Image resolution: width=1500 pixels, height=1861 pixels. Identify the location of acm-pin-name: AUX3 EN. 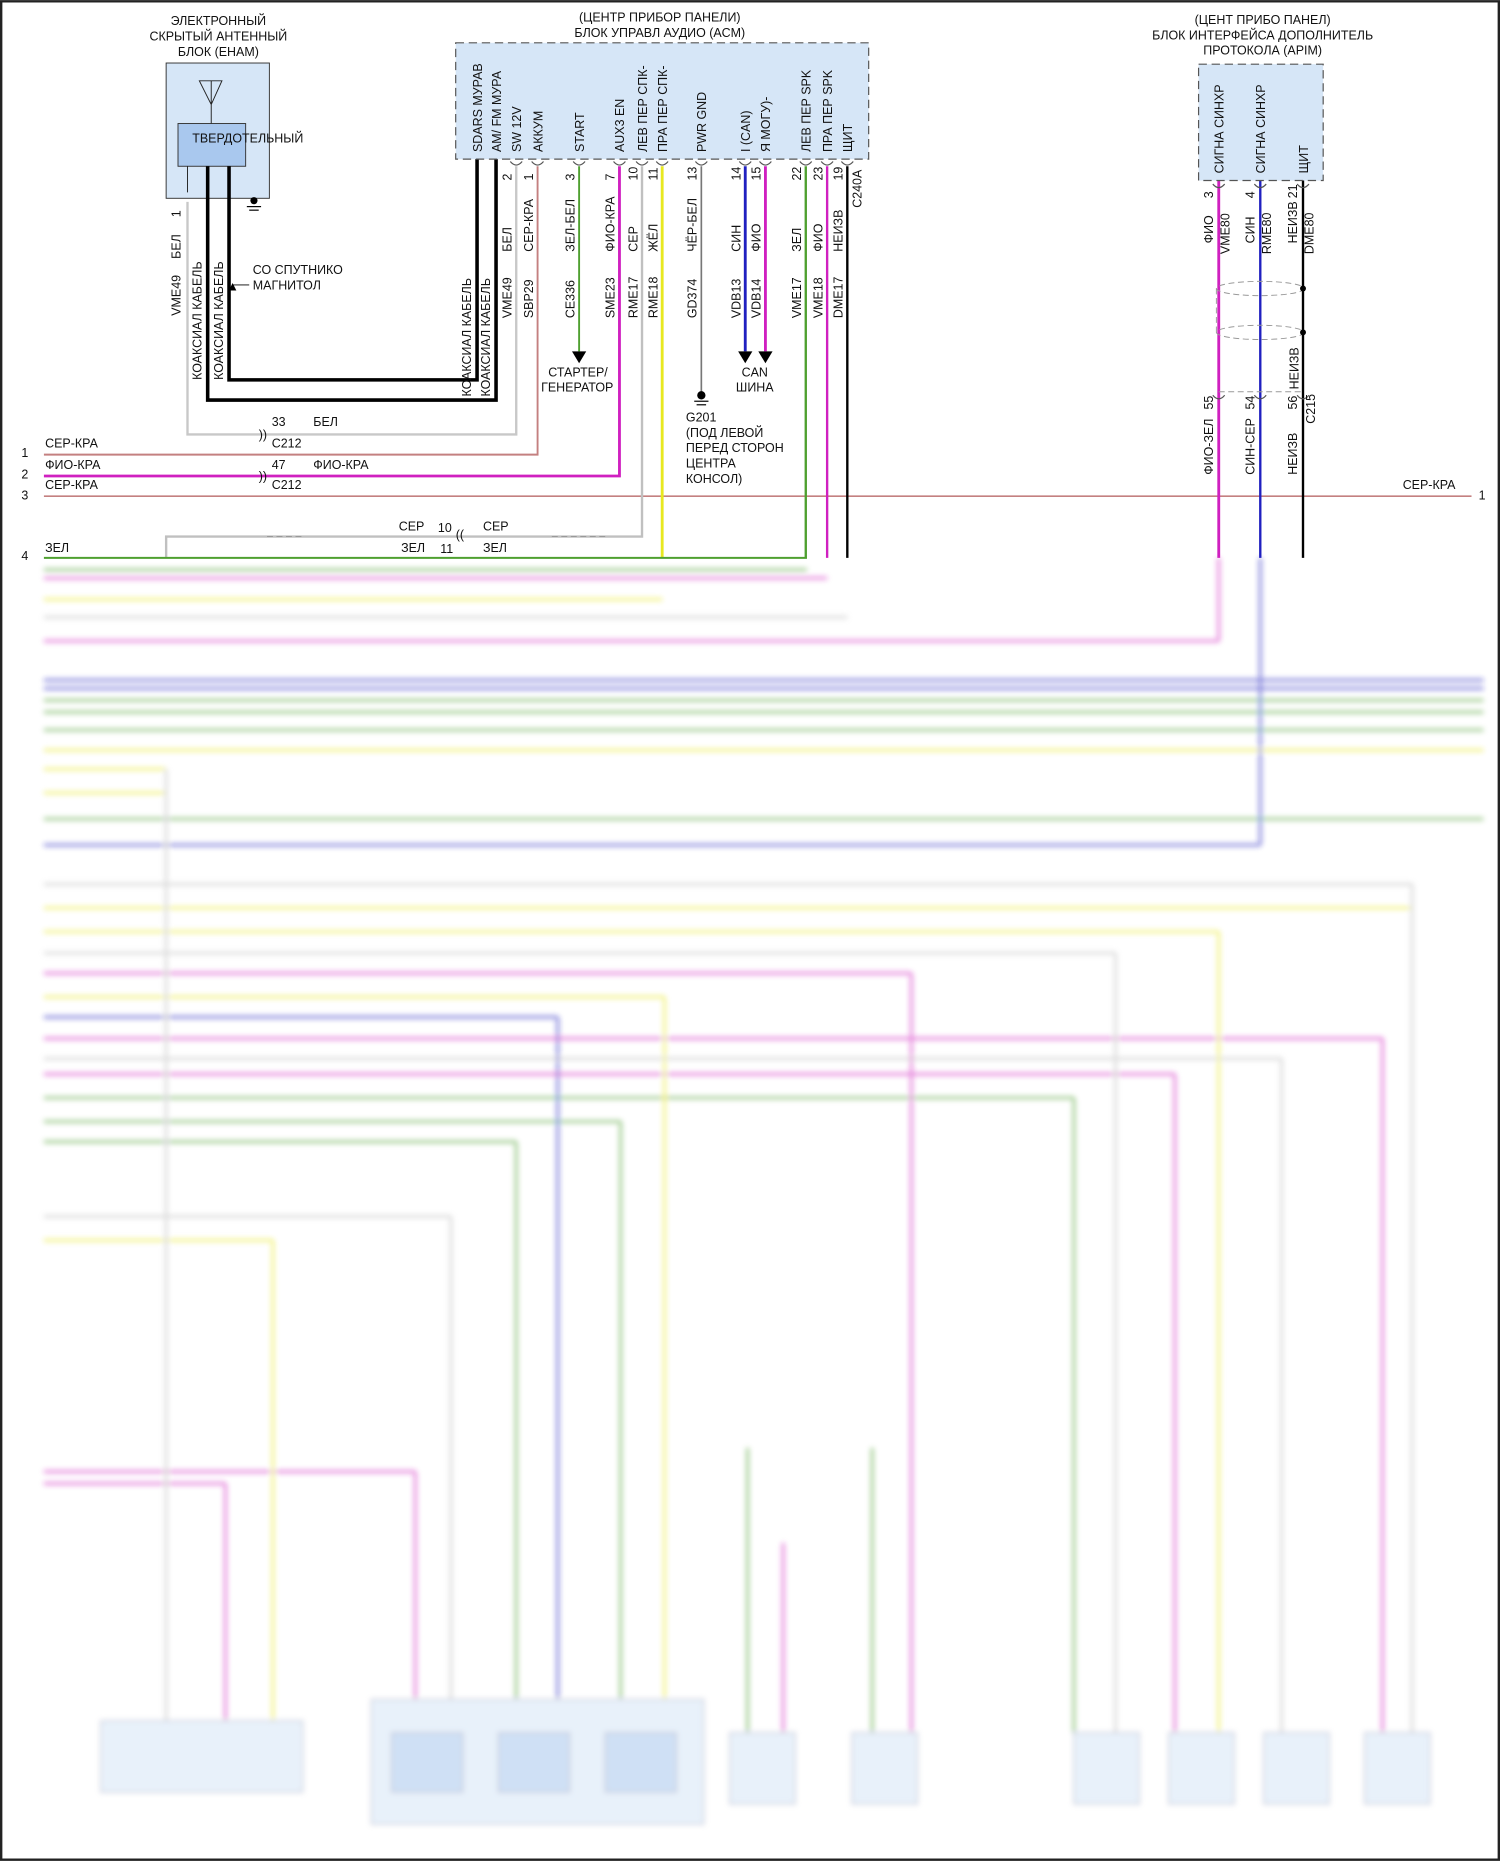
(620, 125).